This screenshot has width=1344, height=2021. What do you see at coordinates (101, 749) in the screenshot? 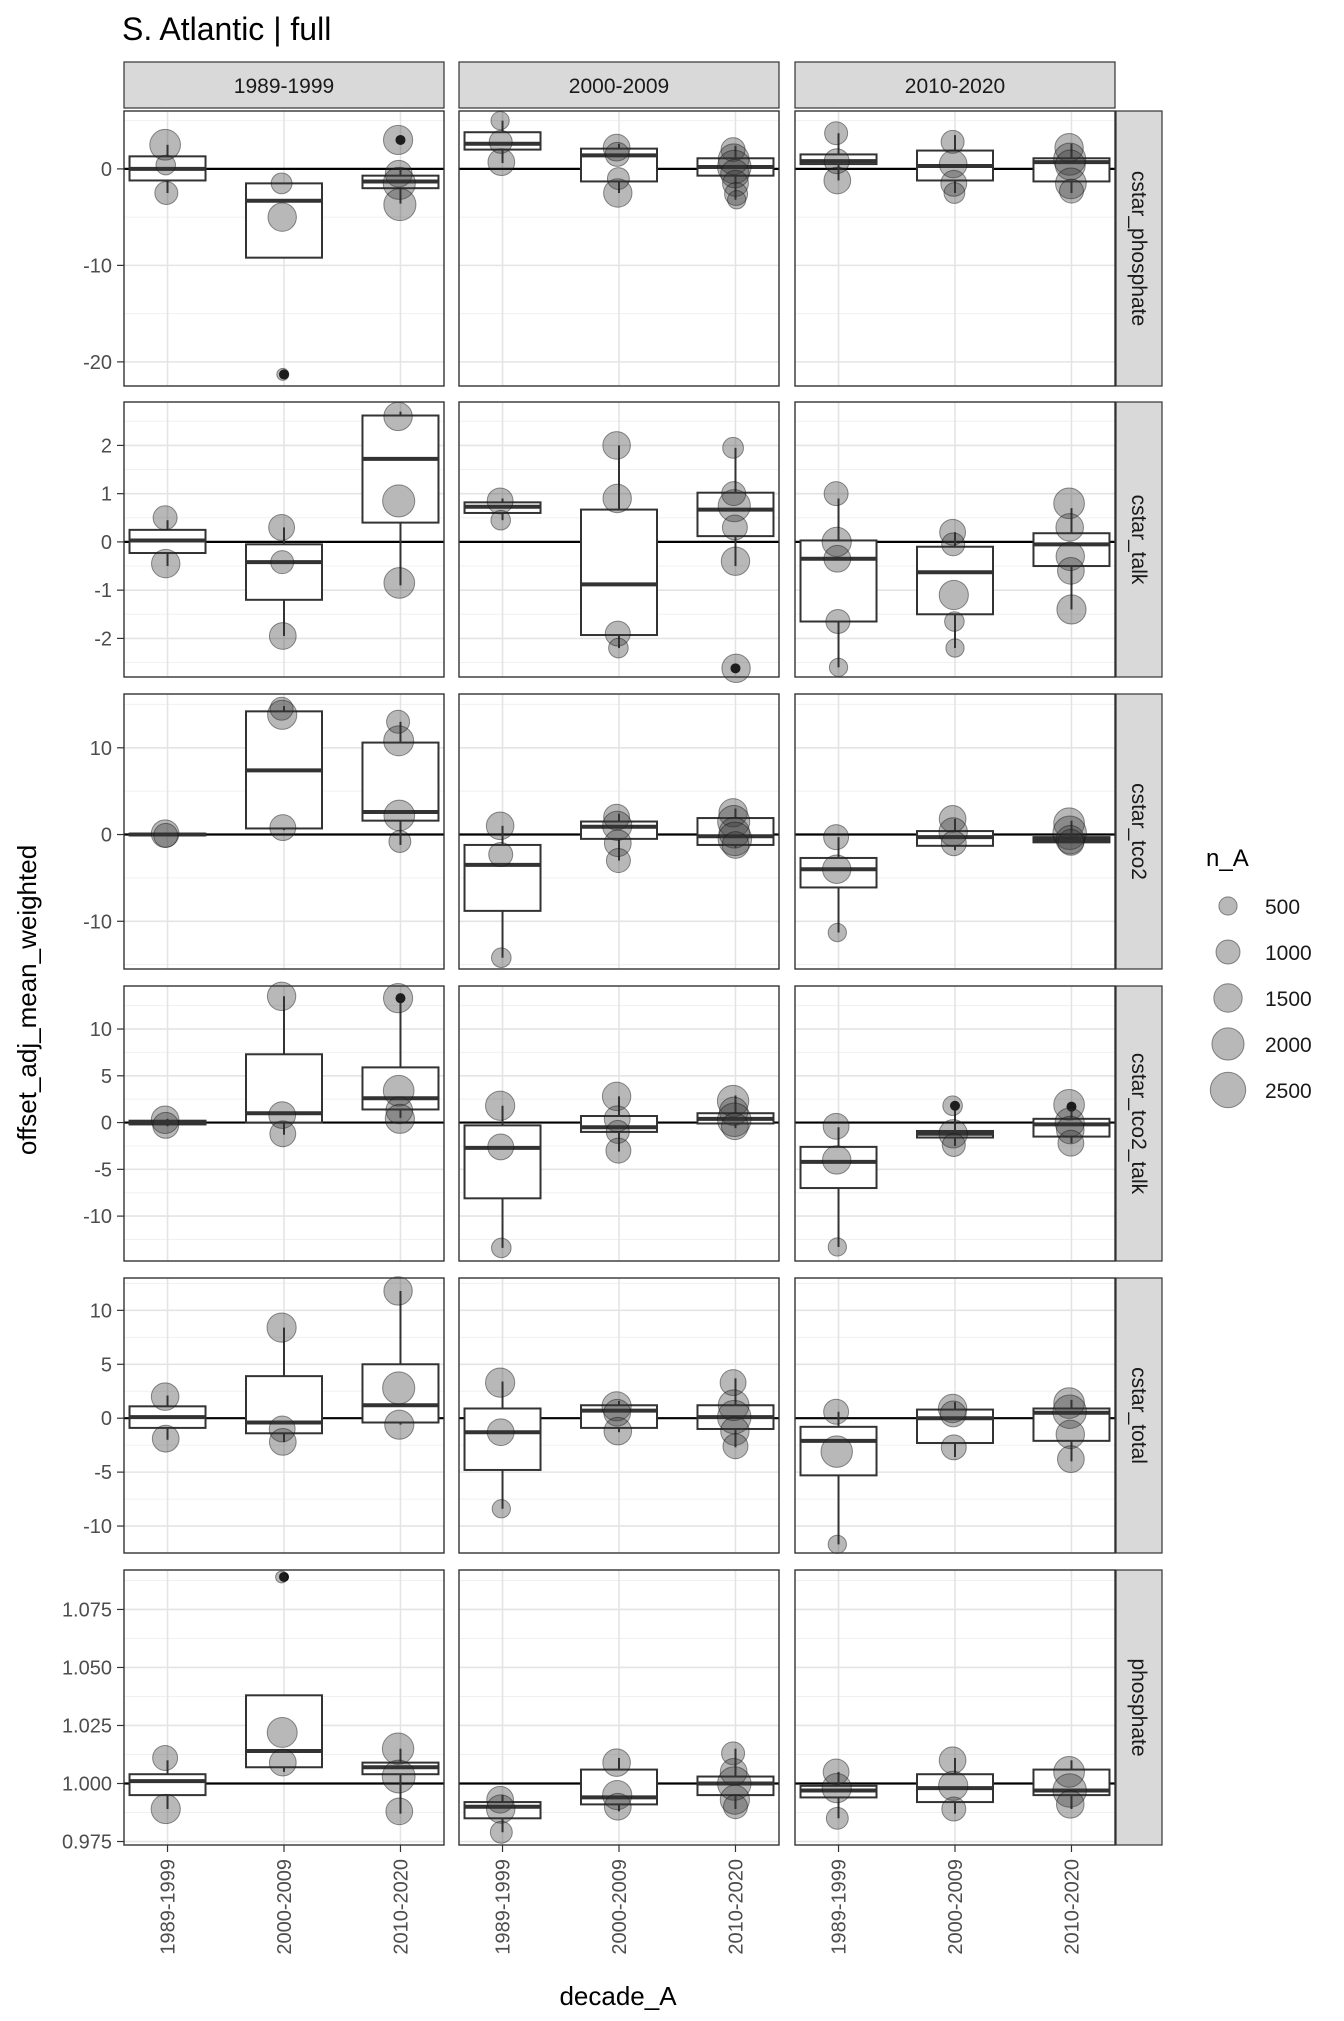
I see `y-tick-label: 10` at bounding box center [101, 749].